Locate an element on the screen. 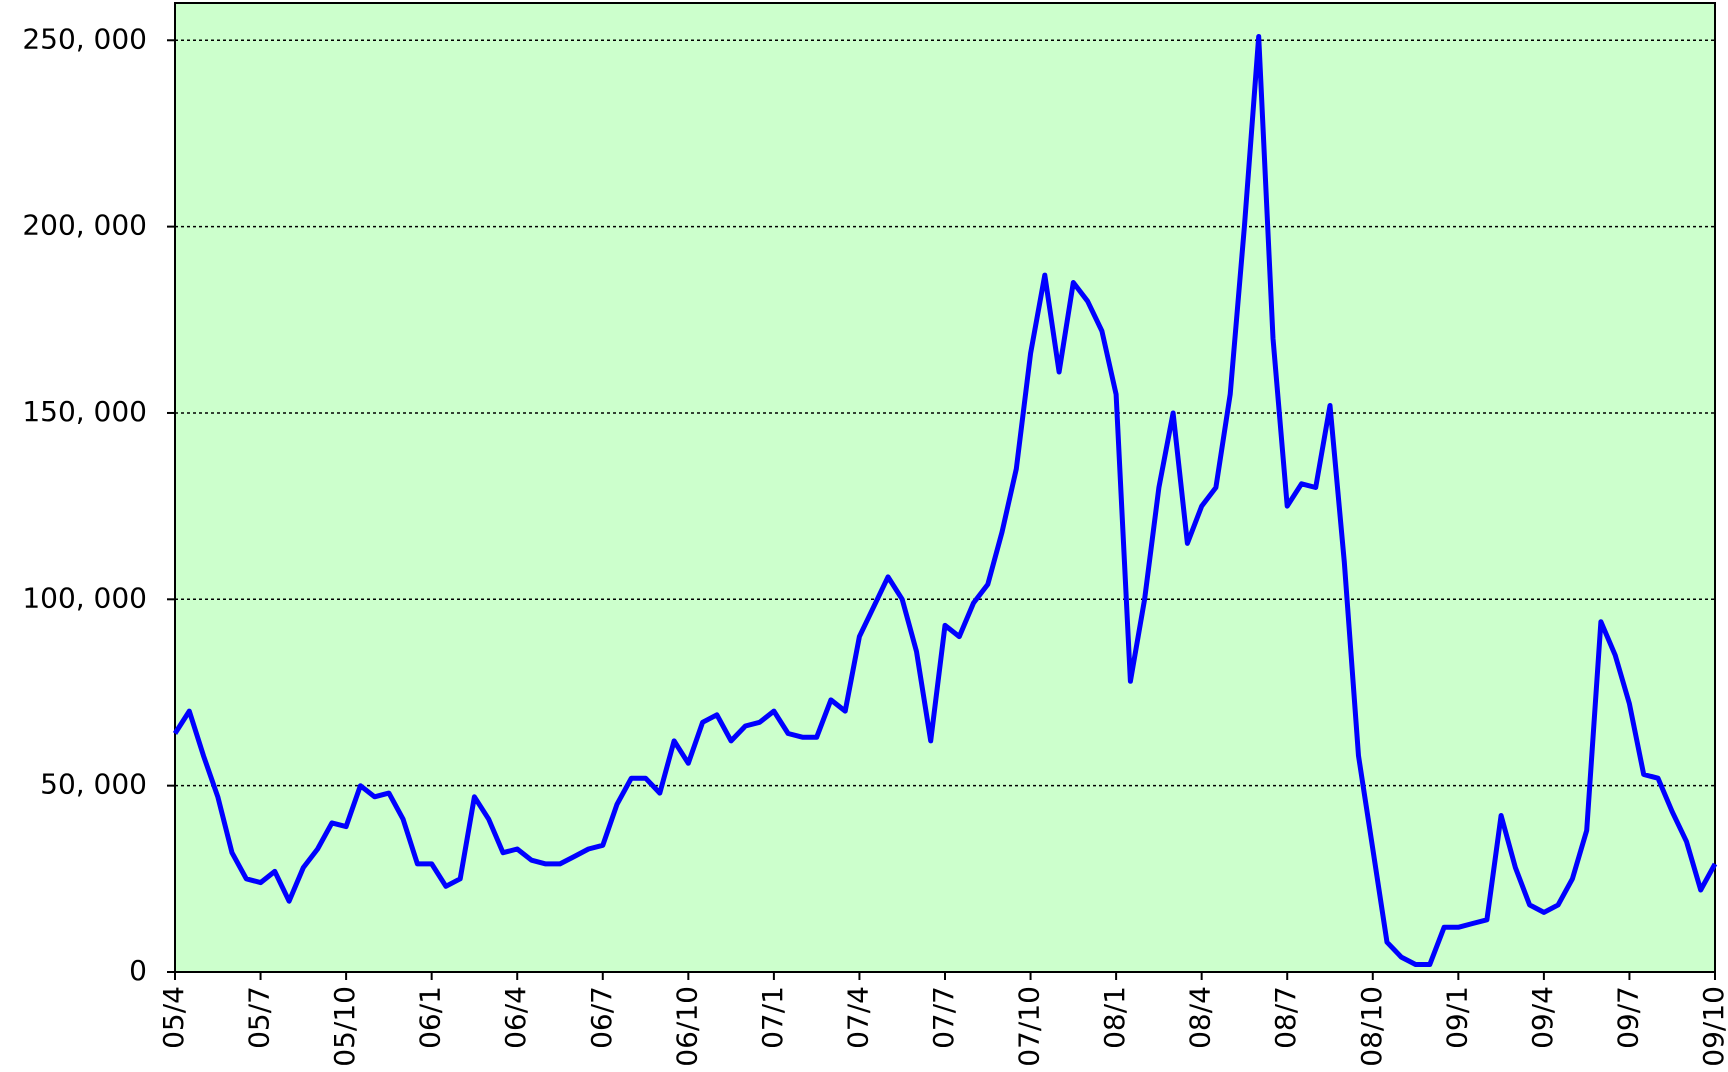 This screenshot has height=1072, width=1728. x-tick-label: 06/10 is located at coordinates (686, 1026).